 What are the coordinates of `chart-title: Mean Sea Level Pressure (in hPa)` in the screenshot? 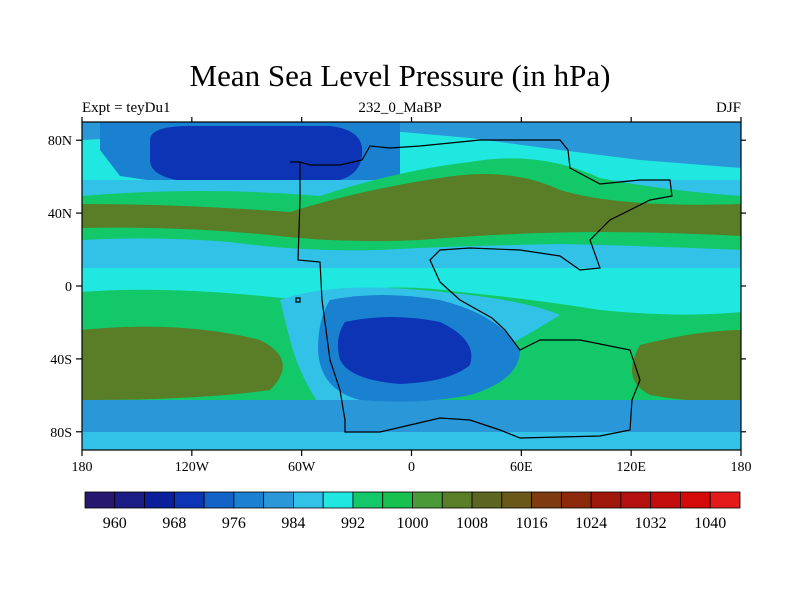 It's located at (400, 75).